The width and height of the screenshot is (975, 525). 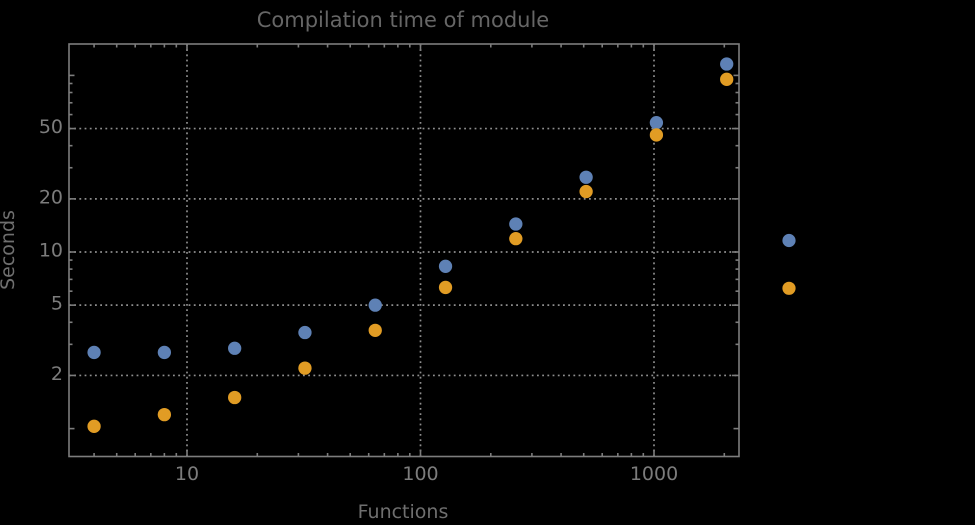 What do you see at coordinates (403, 20) in the screenshot?
I see `chart-title: Compilation time of module` at bounding box center [403, 20].